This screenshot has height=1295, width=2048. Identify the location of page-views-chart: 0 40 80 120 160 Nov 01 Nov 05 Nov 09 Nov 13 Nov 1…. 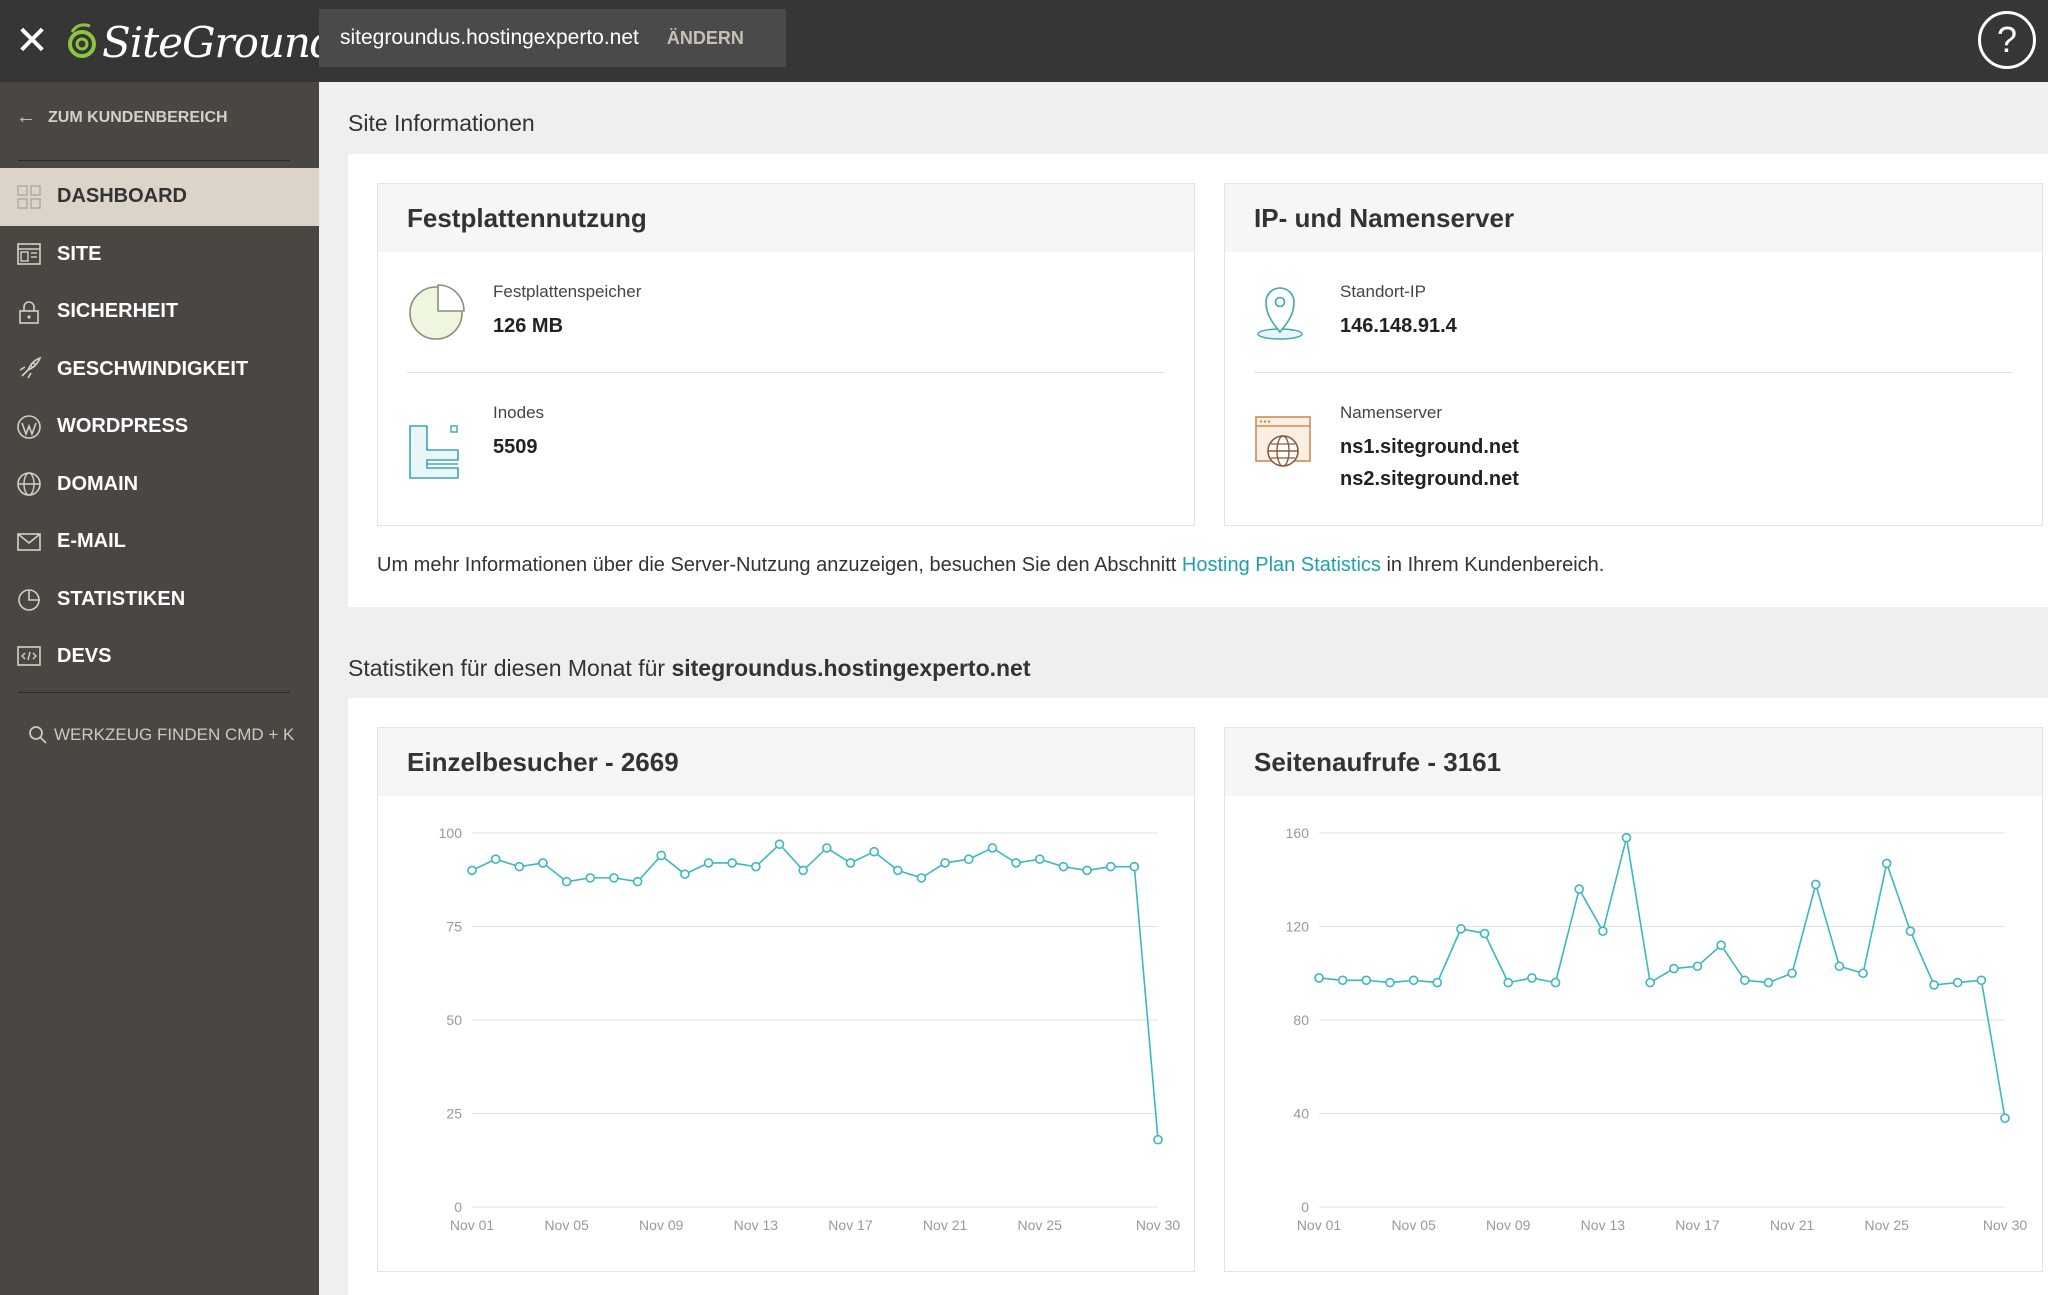
(1657, 1029).